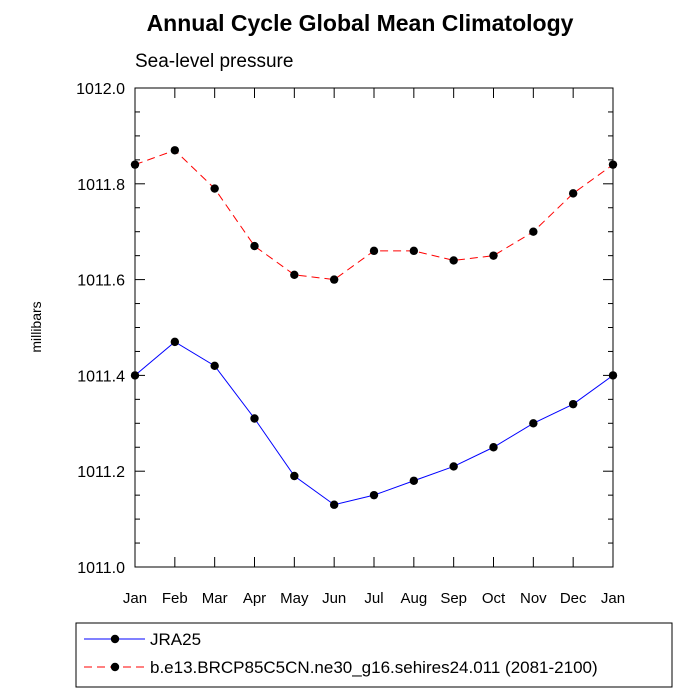 The image size is (700, 700). Describe the element at coordinates (101, 376) in the screenshot. I see `y-tick-label: 1011.4` at that location.